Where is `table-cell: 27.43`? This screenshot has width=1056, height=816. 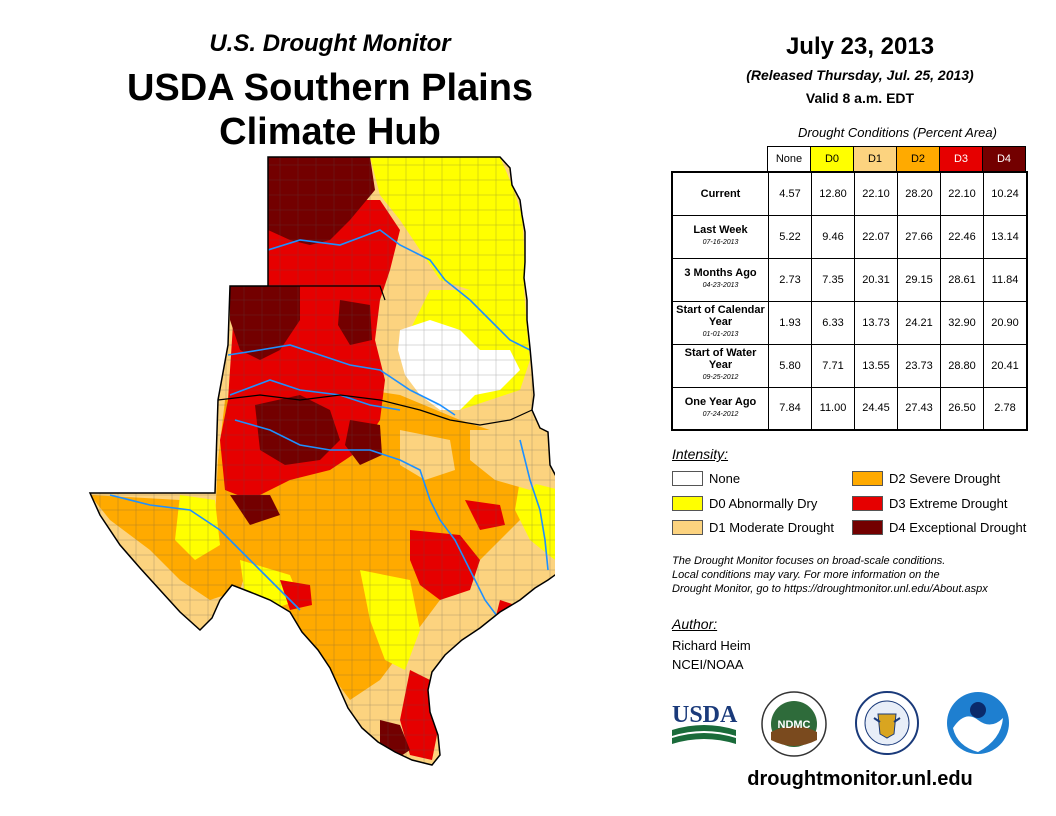
table-cell: 27.43 is located at coordinates (919, 408).